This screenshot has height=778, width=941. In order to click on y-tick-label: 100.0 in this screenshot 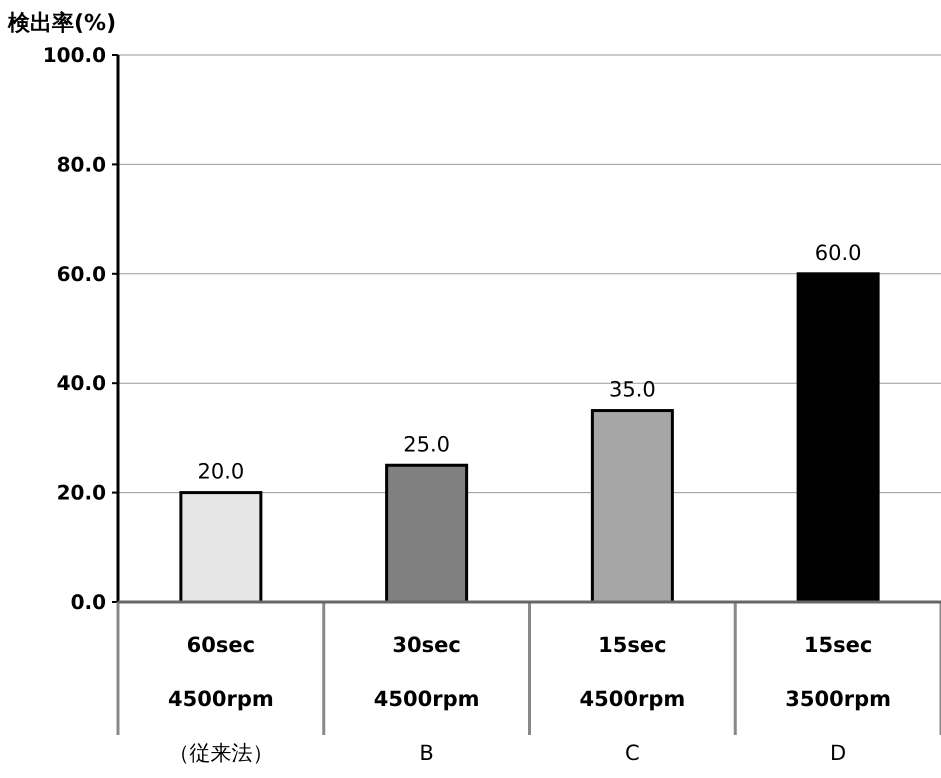, I will do `click(74, 55)`.